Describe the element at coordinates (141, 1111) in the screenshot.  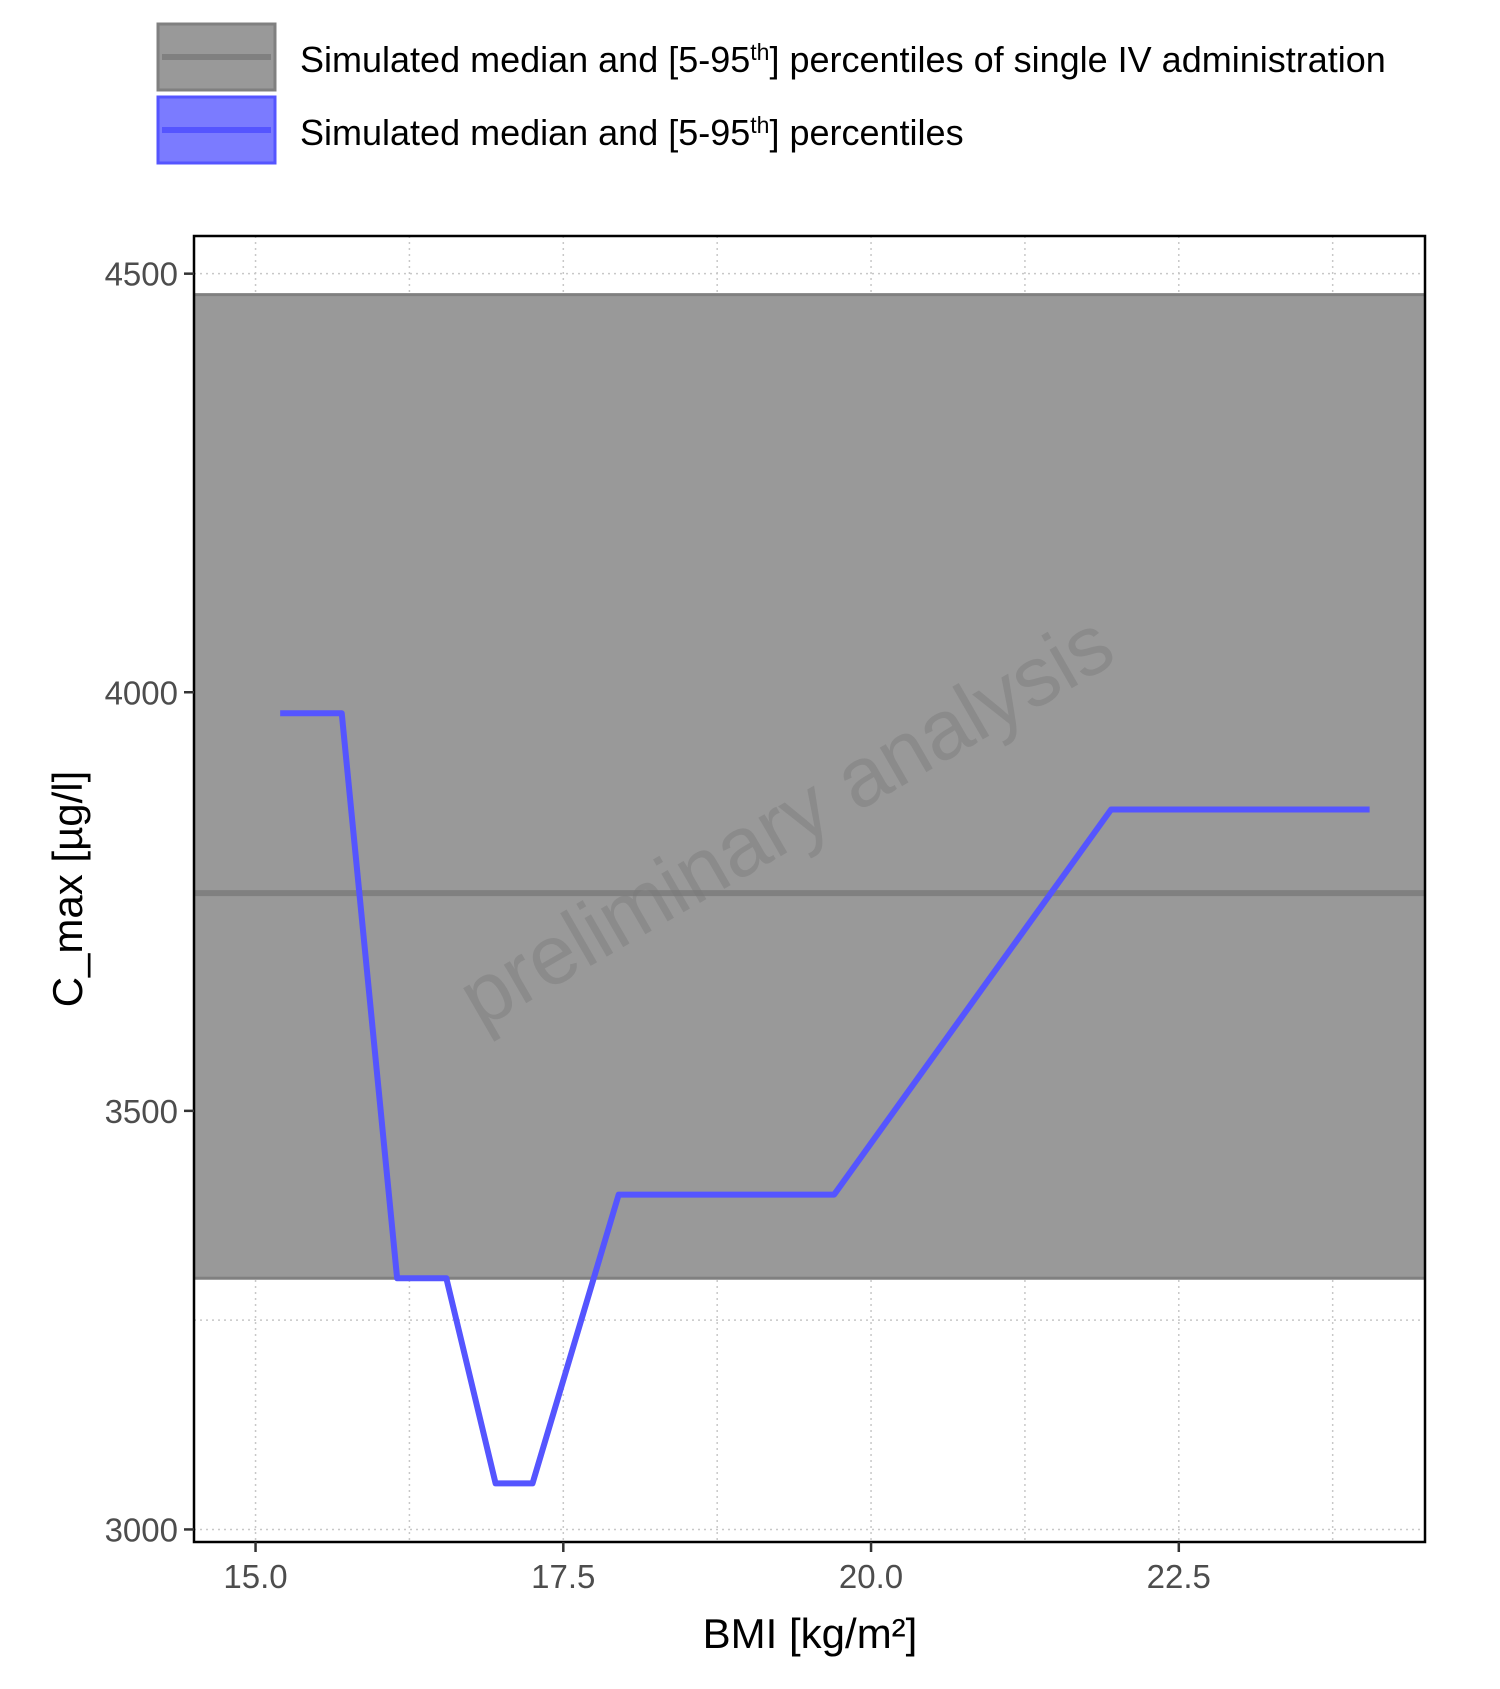
I see `y-tick-label: 3500` at that location.